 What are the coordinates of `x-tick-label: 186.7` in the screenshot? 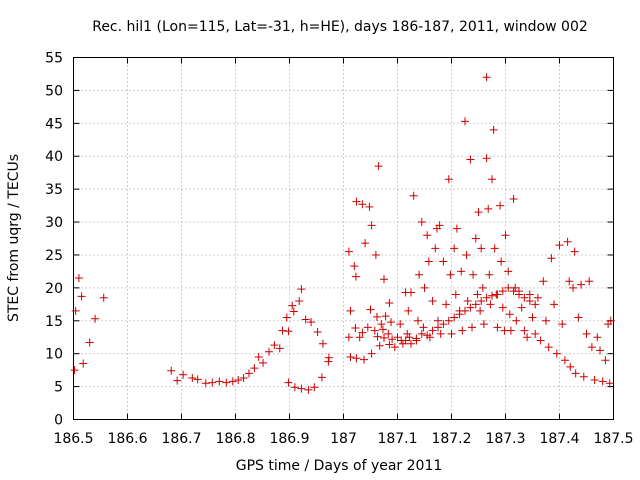 It's located at (181, 439).